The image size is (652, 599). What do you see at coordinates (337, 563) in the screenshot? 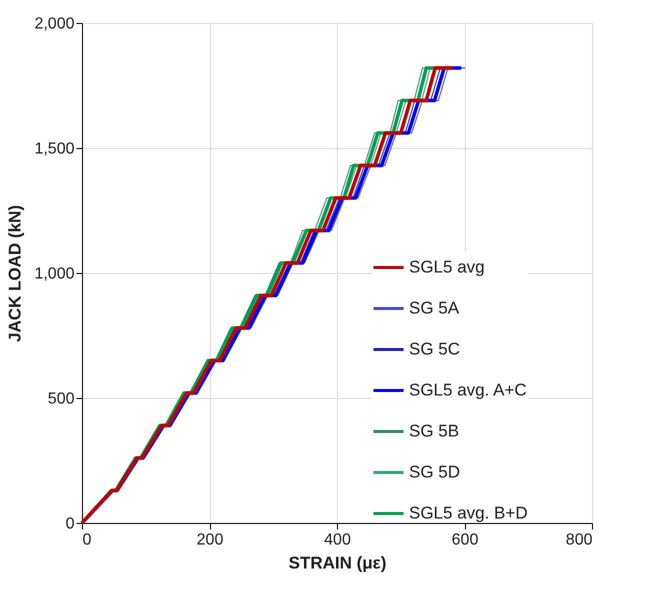
I see `x-axis-title: STRAIN (με)` at bounding box center [337, 563].